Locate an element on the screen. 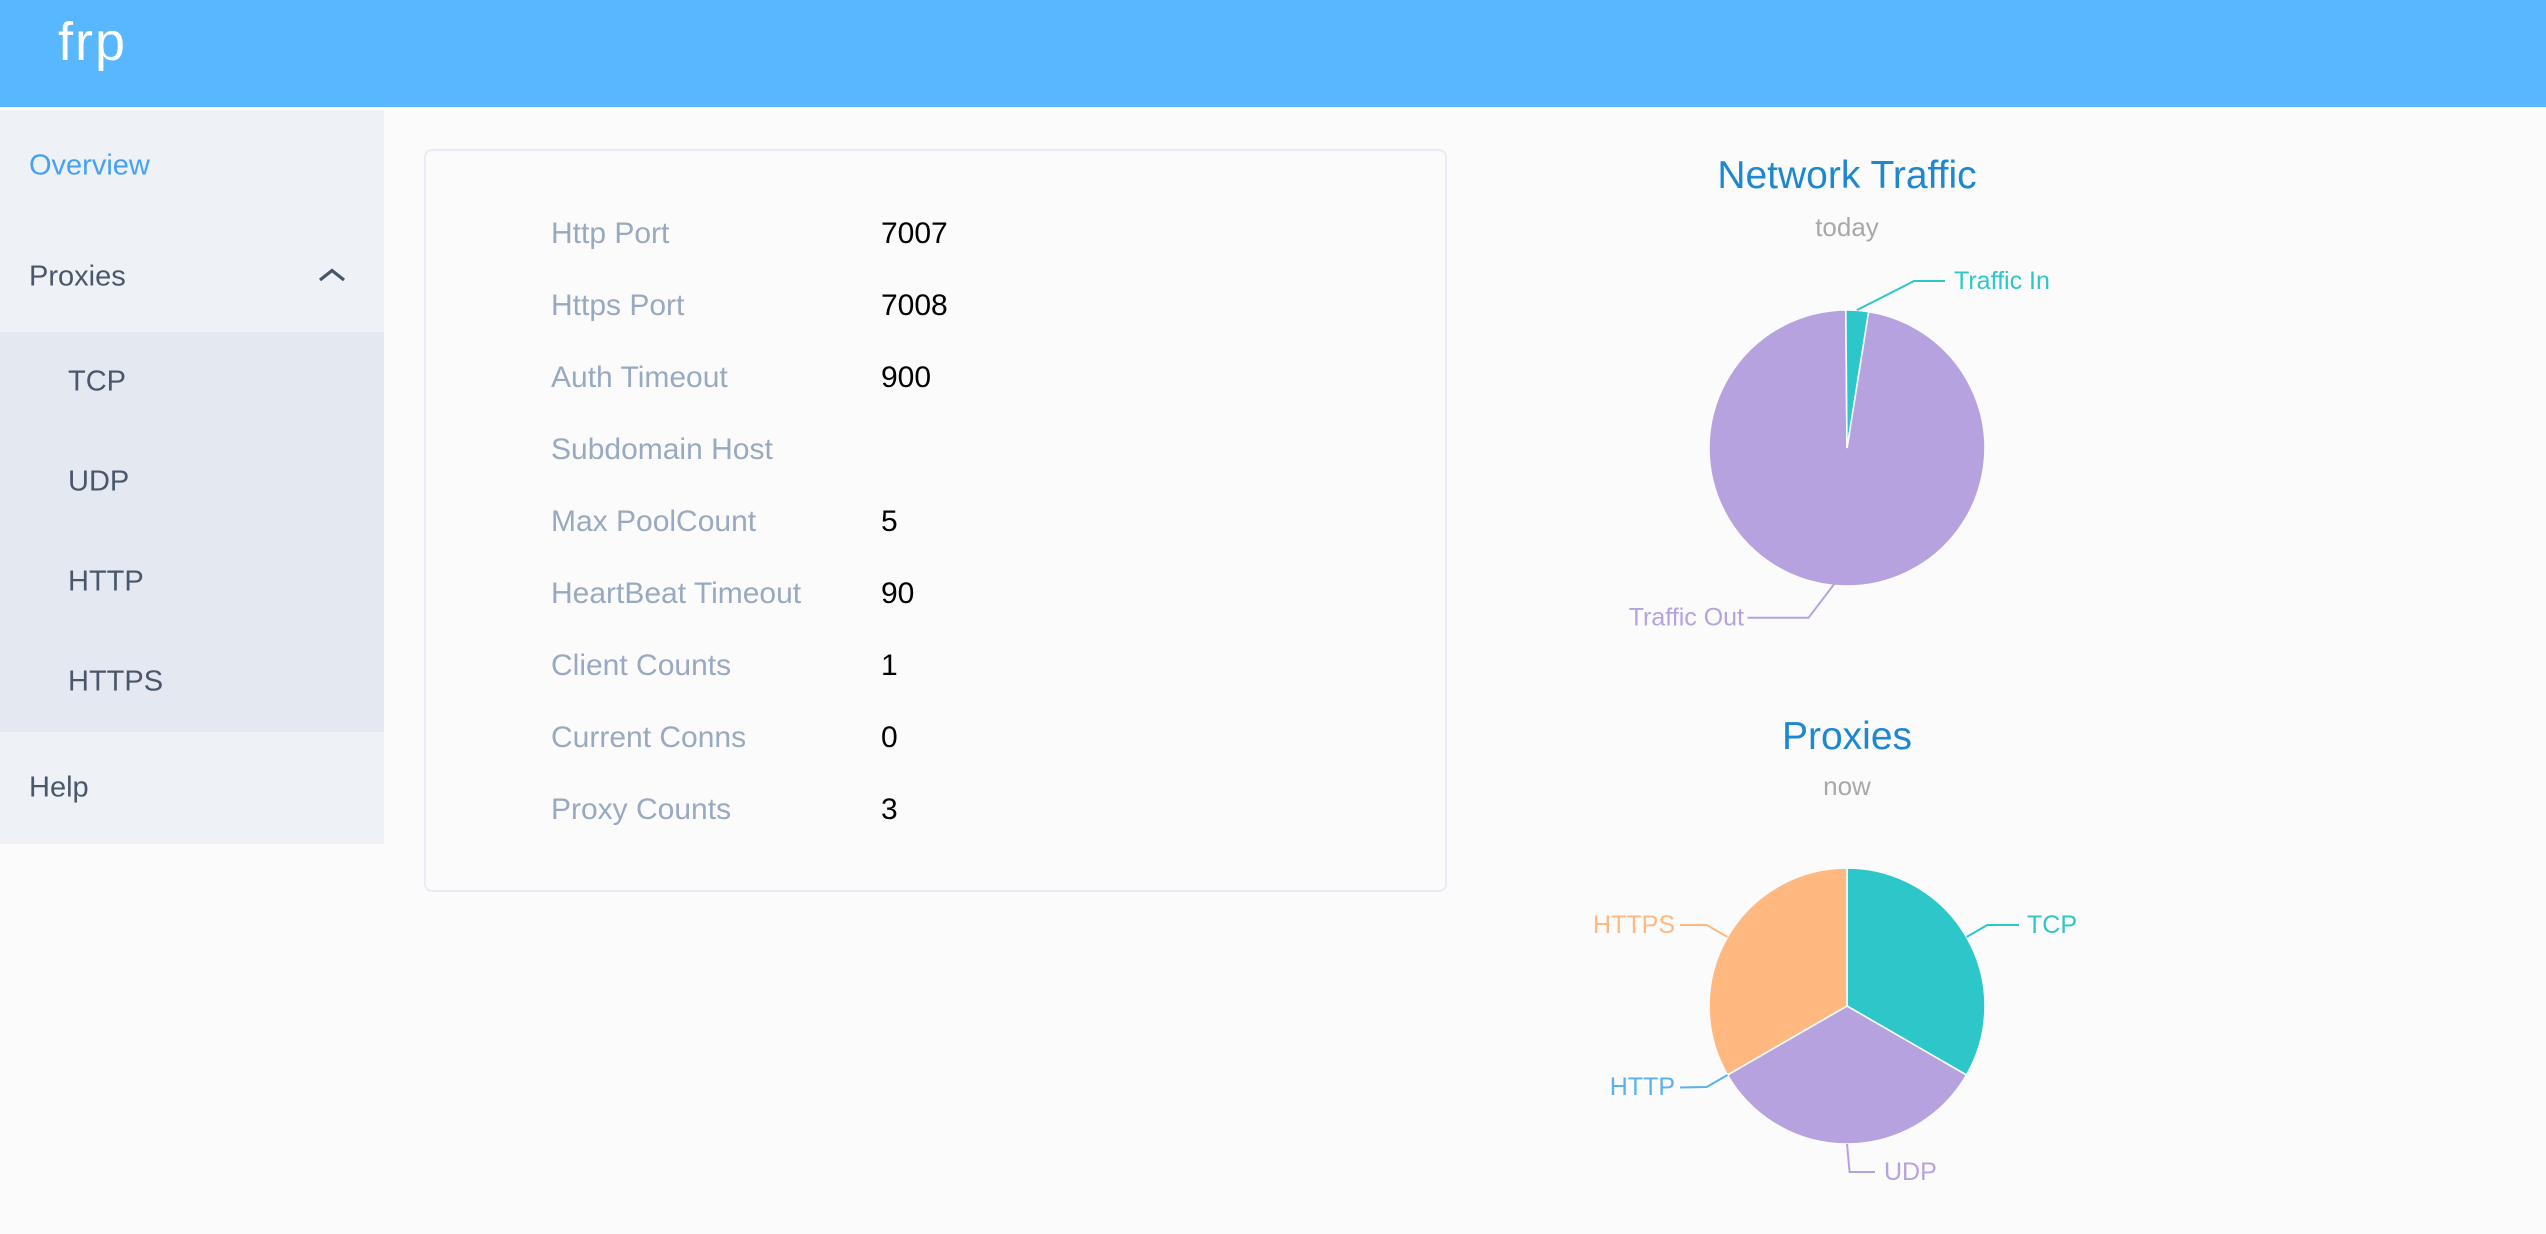  svg-text: HTTP is located at coordinates (1642, 1087).